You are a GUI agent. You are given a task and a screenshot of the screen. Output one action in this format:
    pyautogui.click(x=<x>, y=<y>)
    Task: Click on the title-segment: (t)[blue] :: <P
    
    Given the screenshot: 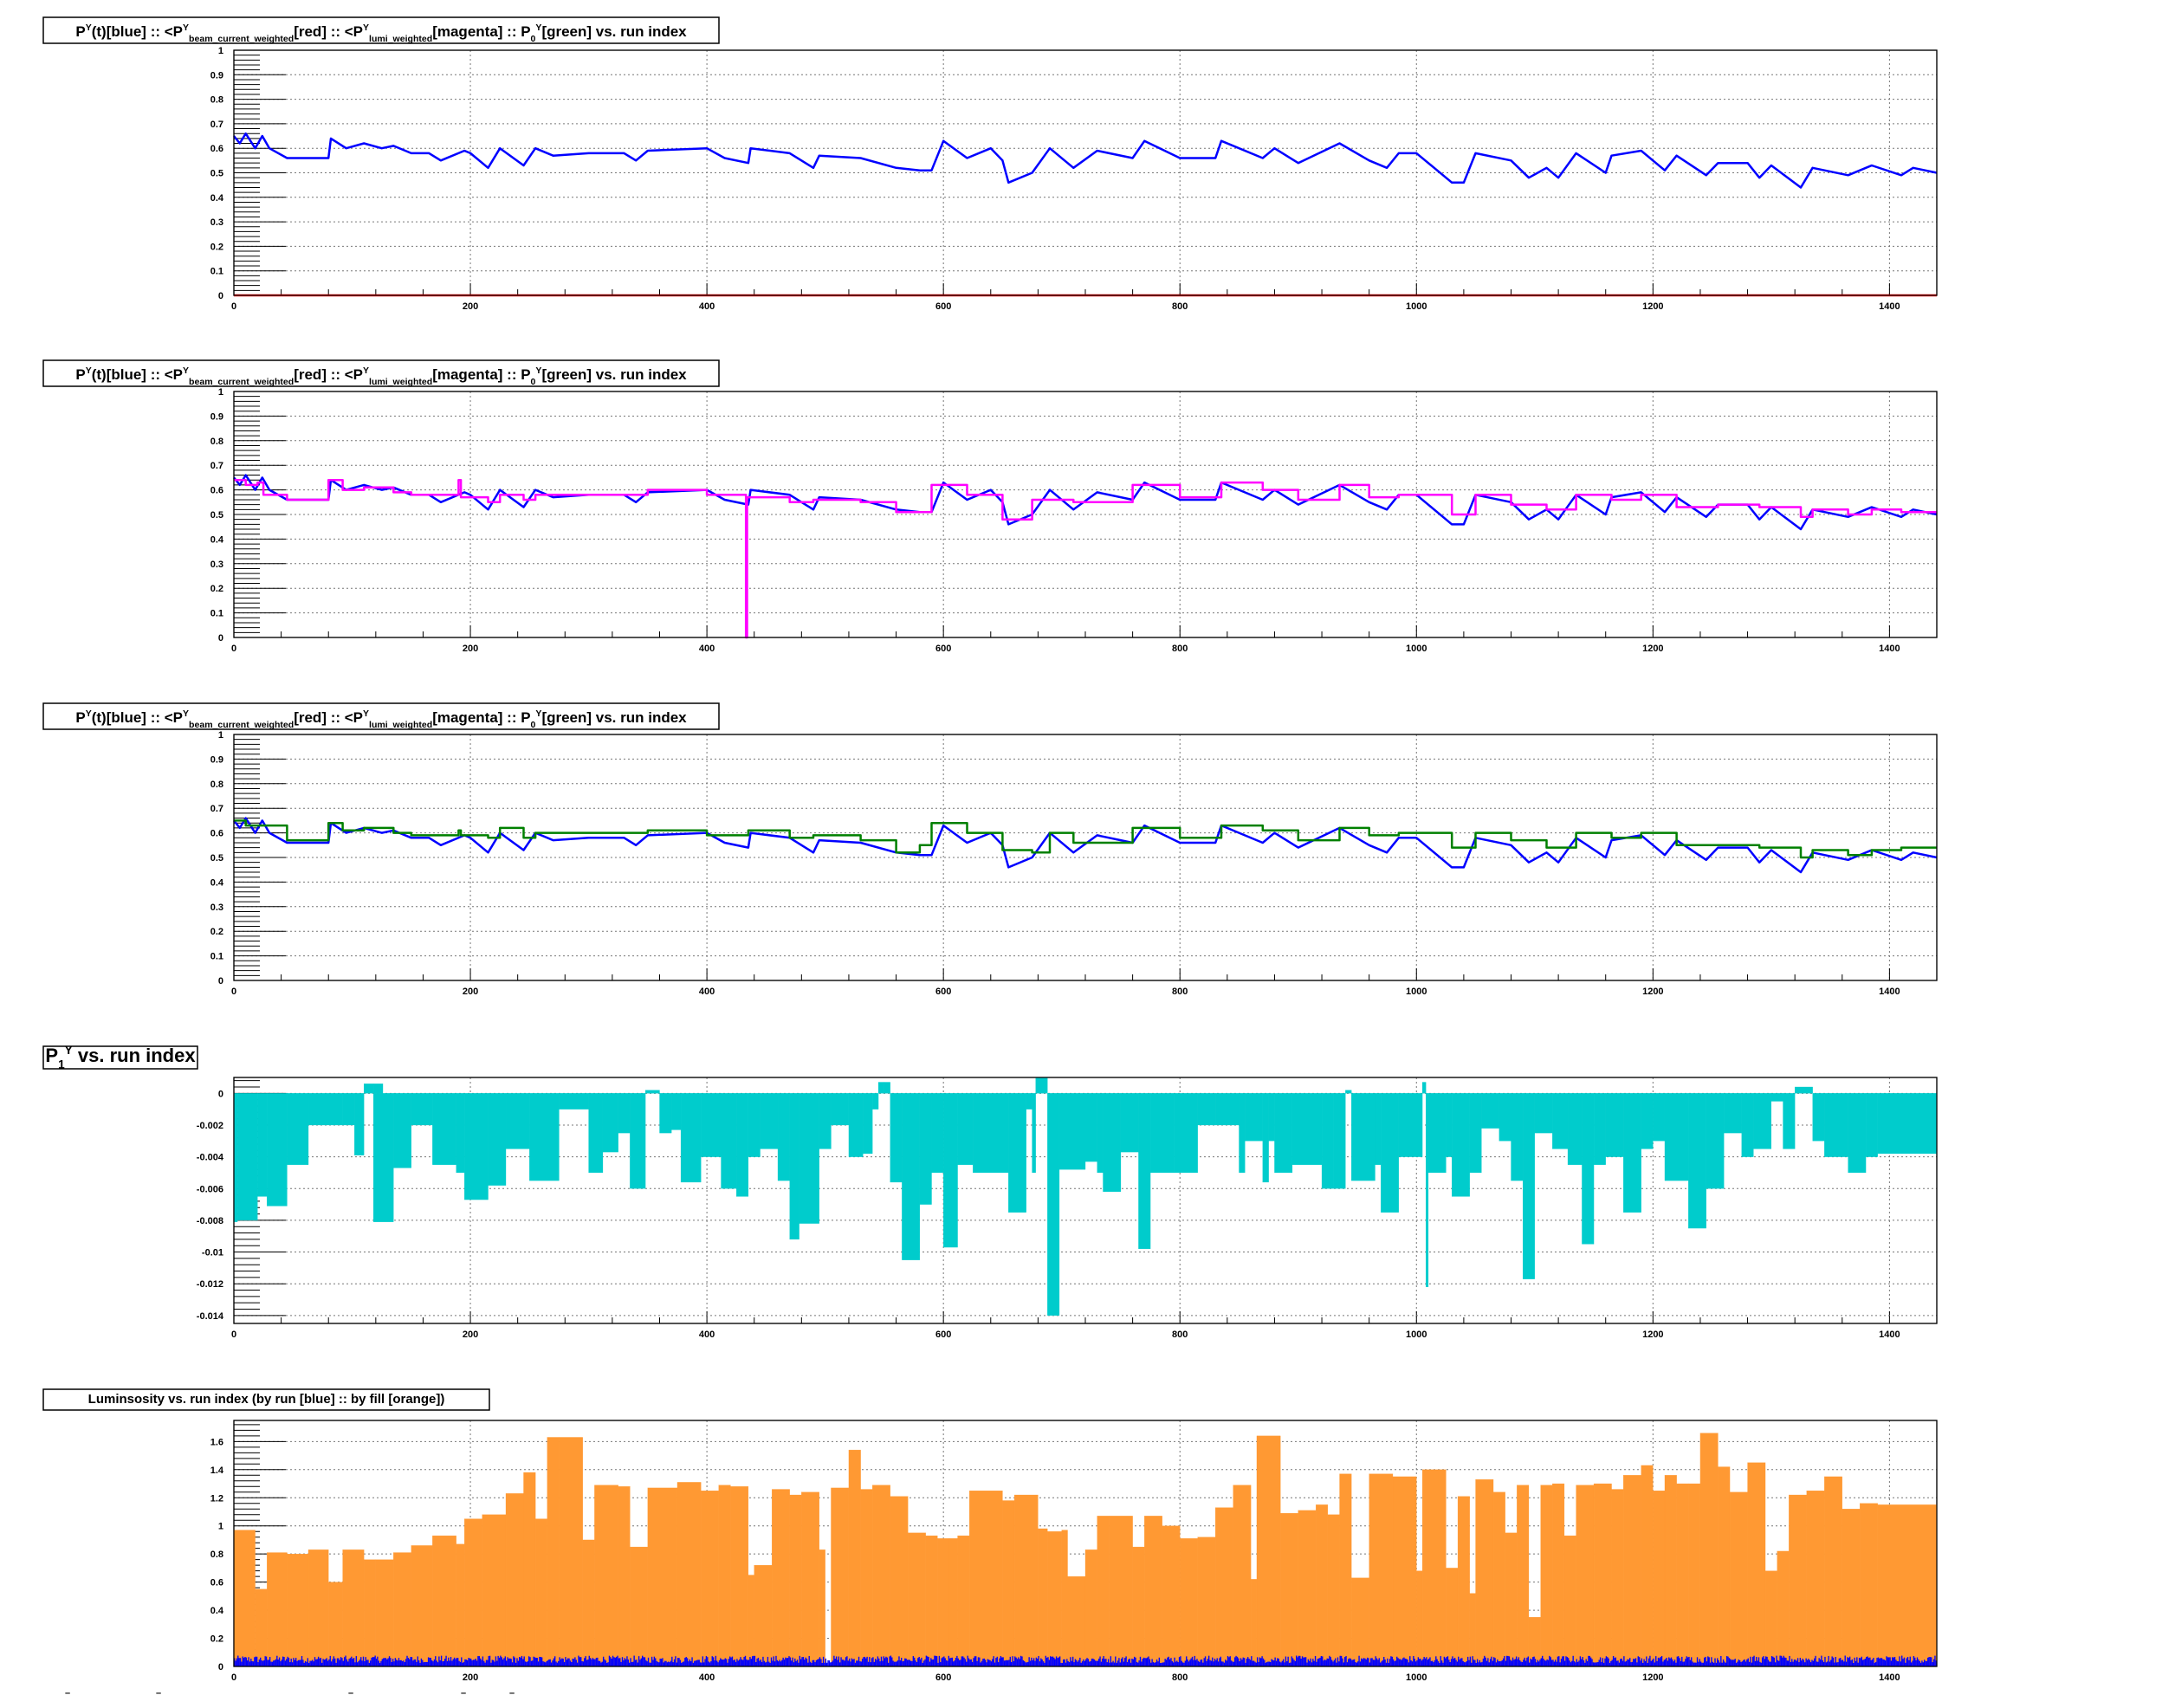 What is the action you would take?
    pyautogui.click(x=137, y=374)
    